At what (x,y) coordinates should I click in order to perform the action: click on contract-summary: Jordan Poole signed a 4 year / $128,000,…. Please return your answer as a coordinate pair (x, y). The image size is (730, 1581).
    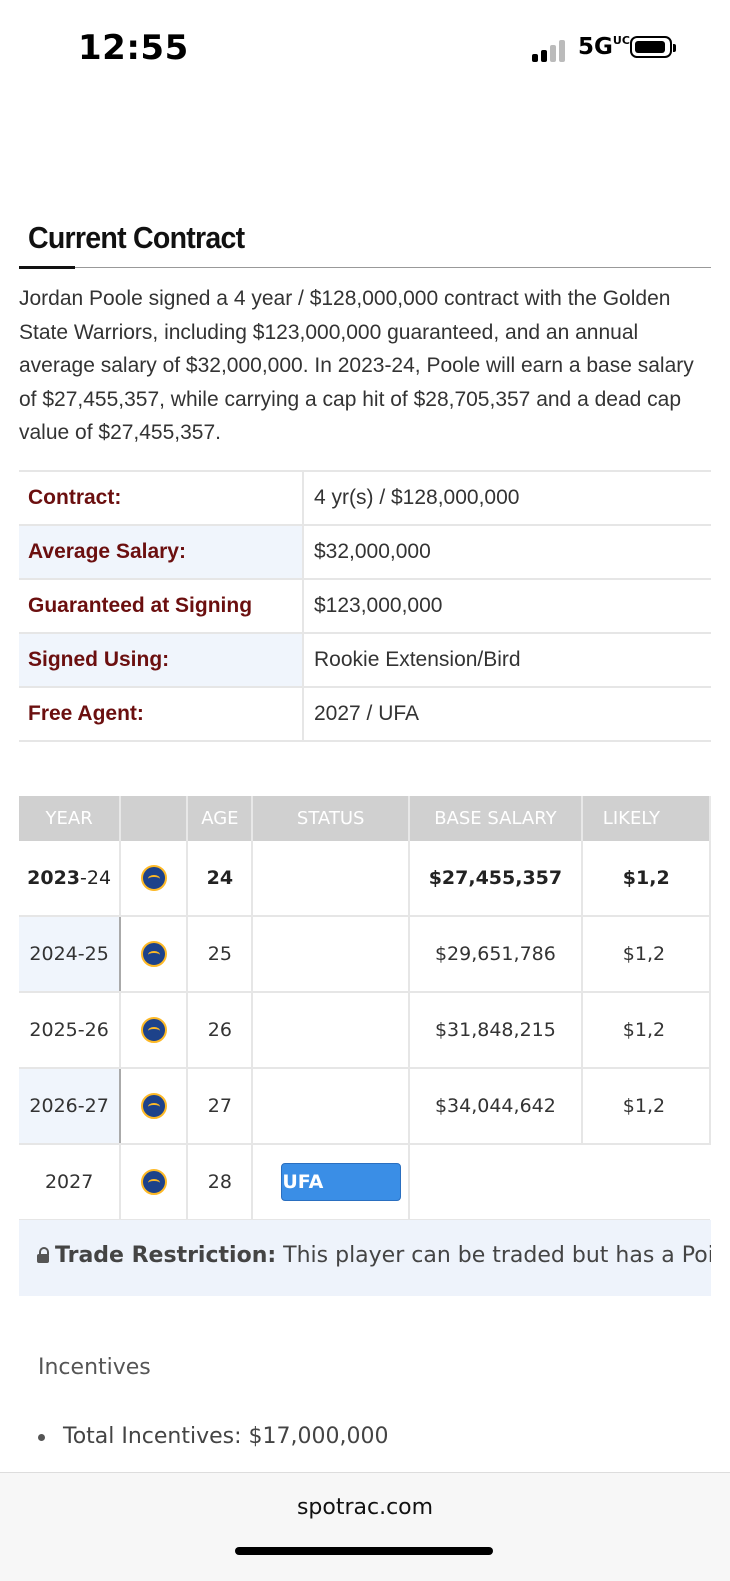
    Looking at the image, I should click on (356, 366).